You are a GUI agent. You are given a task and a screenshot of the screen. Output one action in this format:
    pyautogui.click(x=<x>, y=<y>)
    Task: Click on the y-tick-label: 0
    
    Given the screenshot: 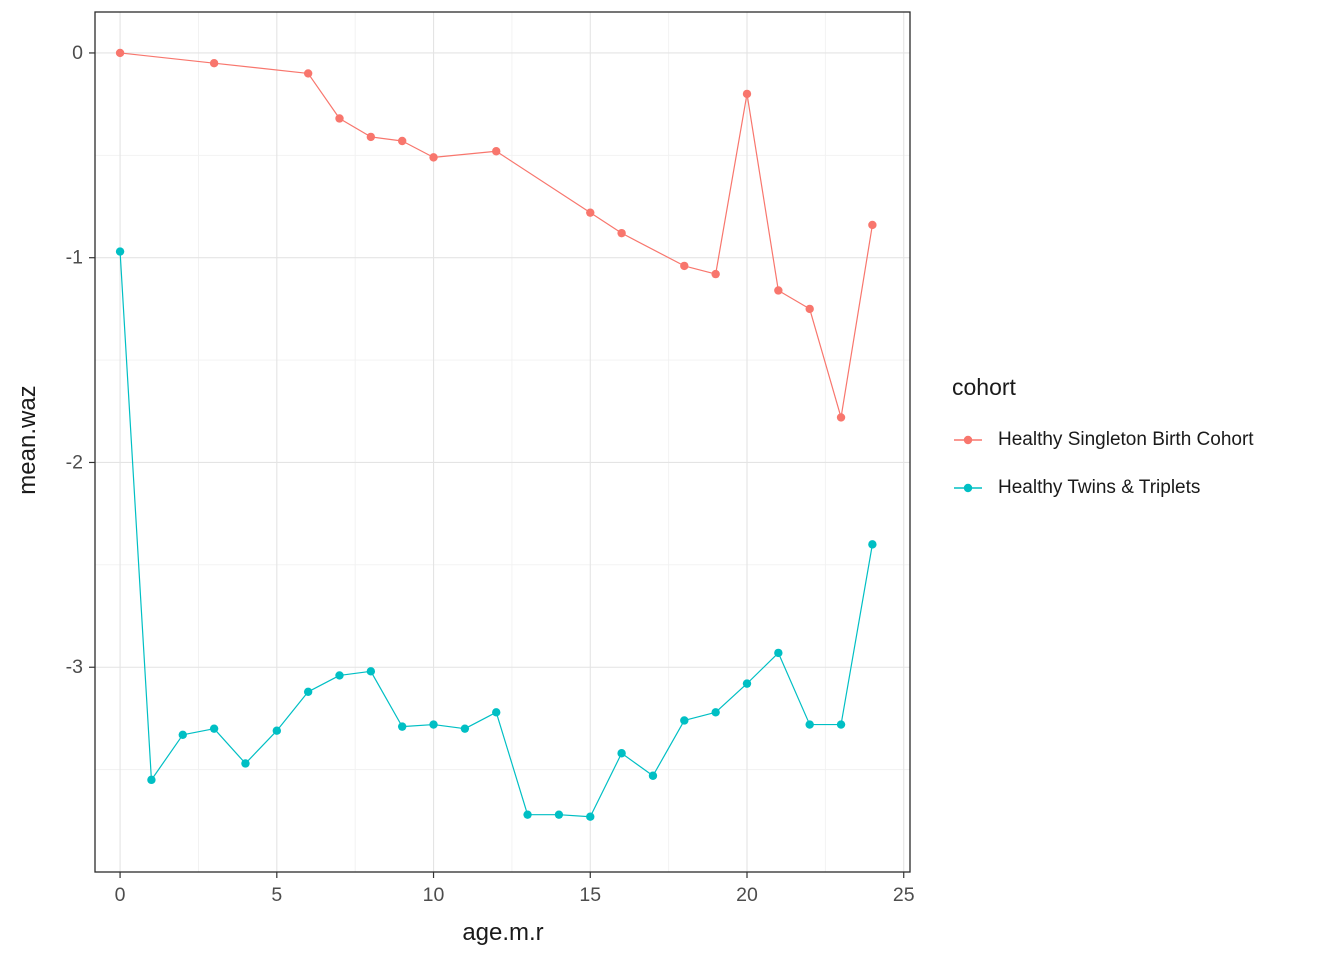 What is the action you would take?
    pyautogui.click(x=77, y=53)
    